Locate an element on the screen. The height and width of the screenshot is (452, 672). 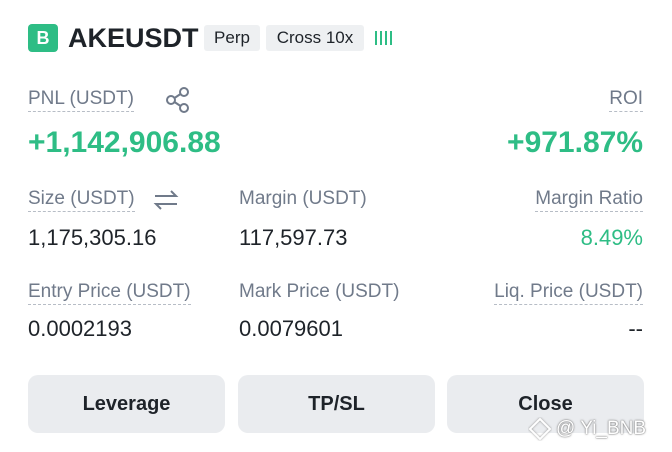
field-value: 0.0002193 is located at coordinates (80, 328).